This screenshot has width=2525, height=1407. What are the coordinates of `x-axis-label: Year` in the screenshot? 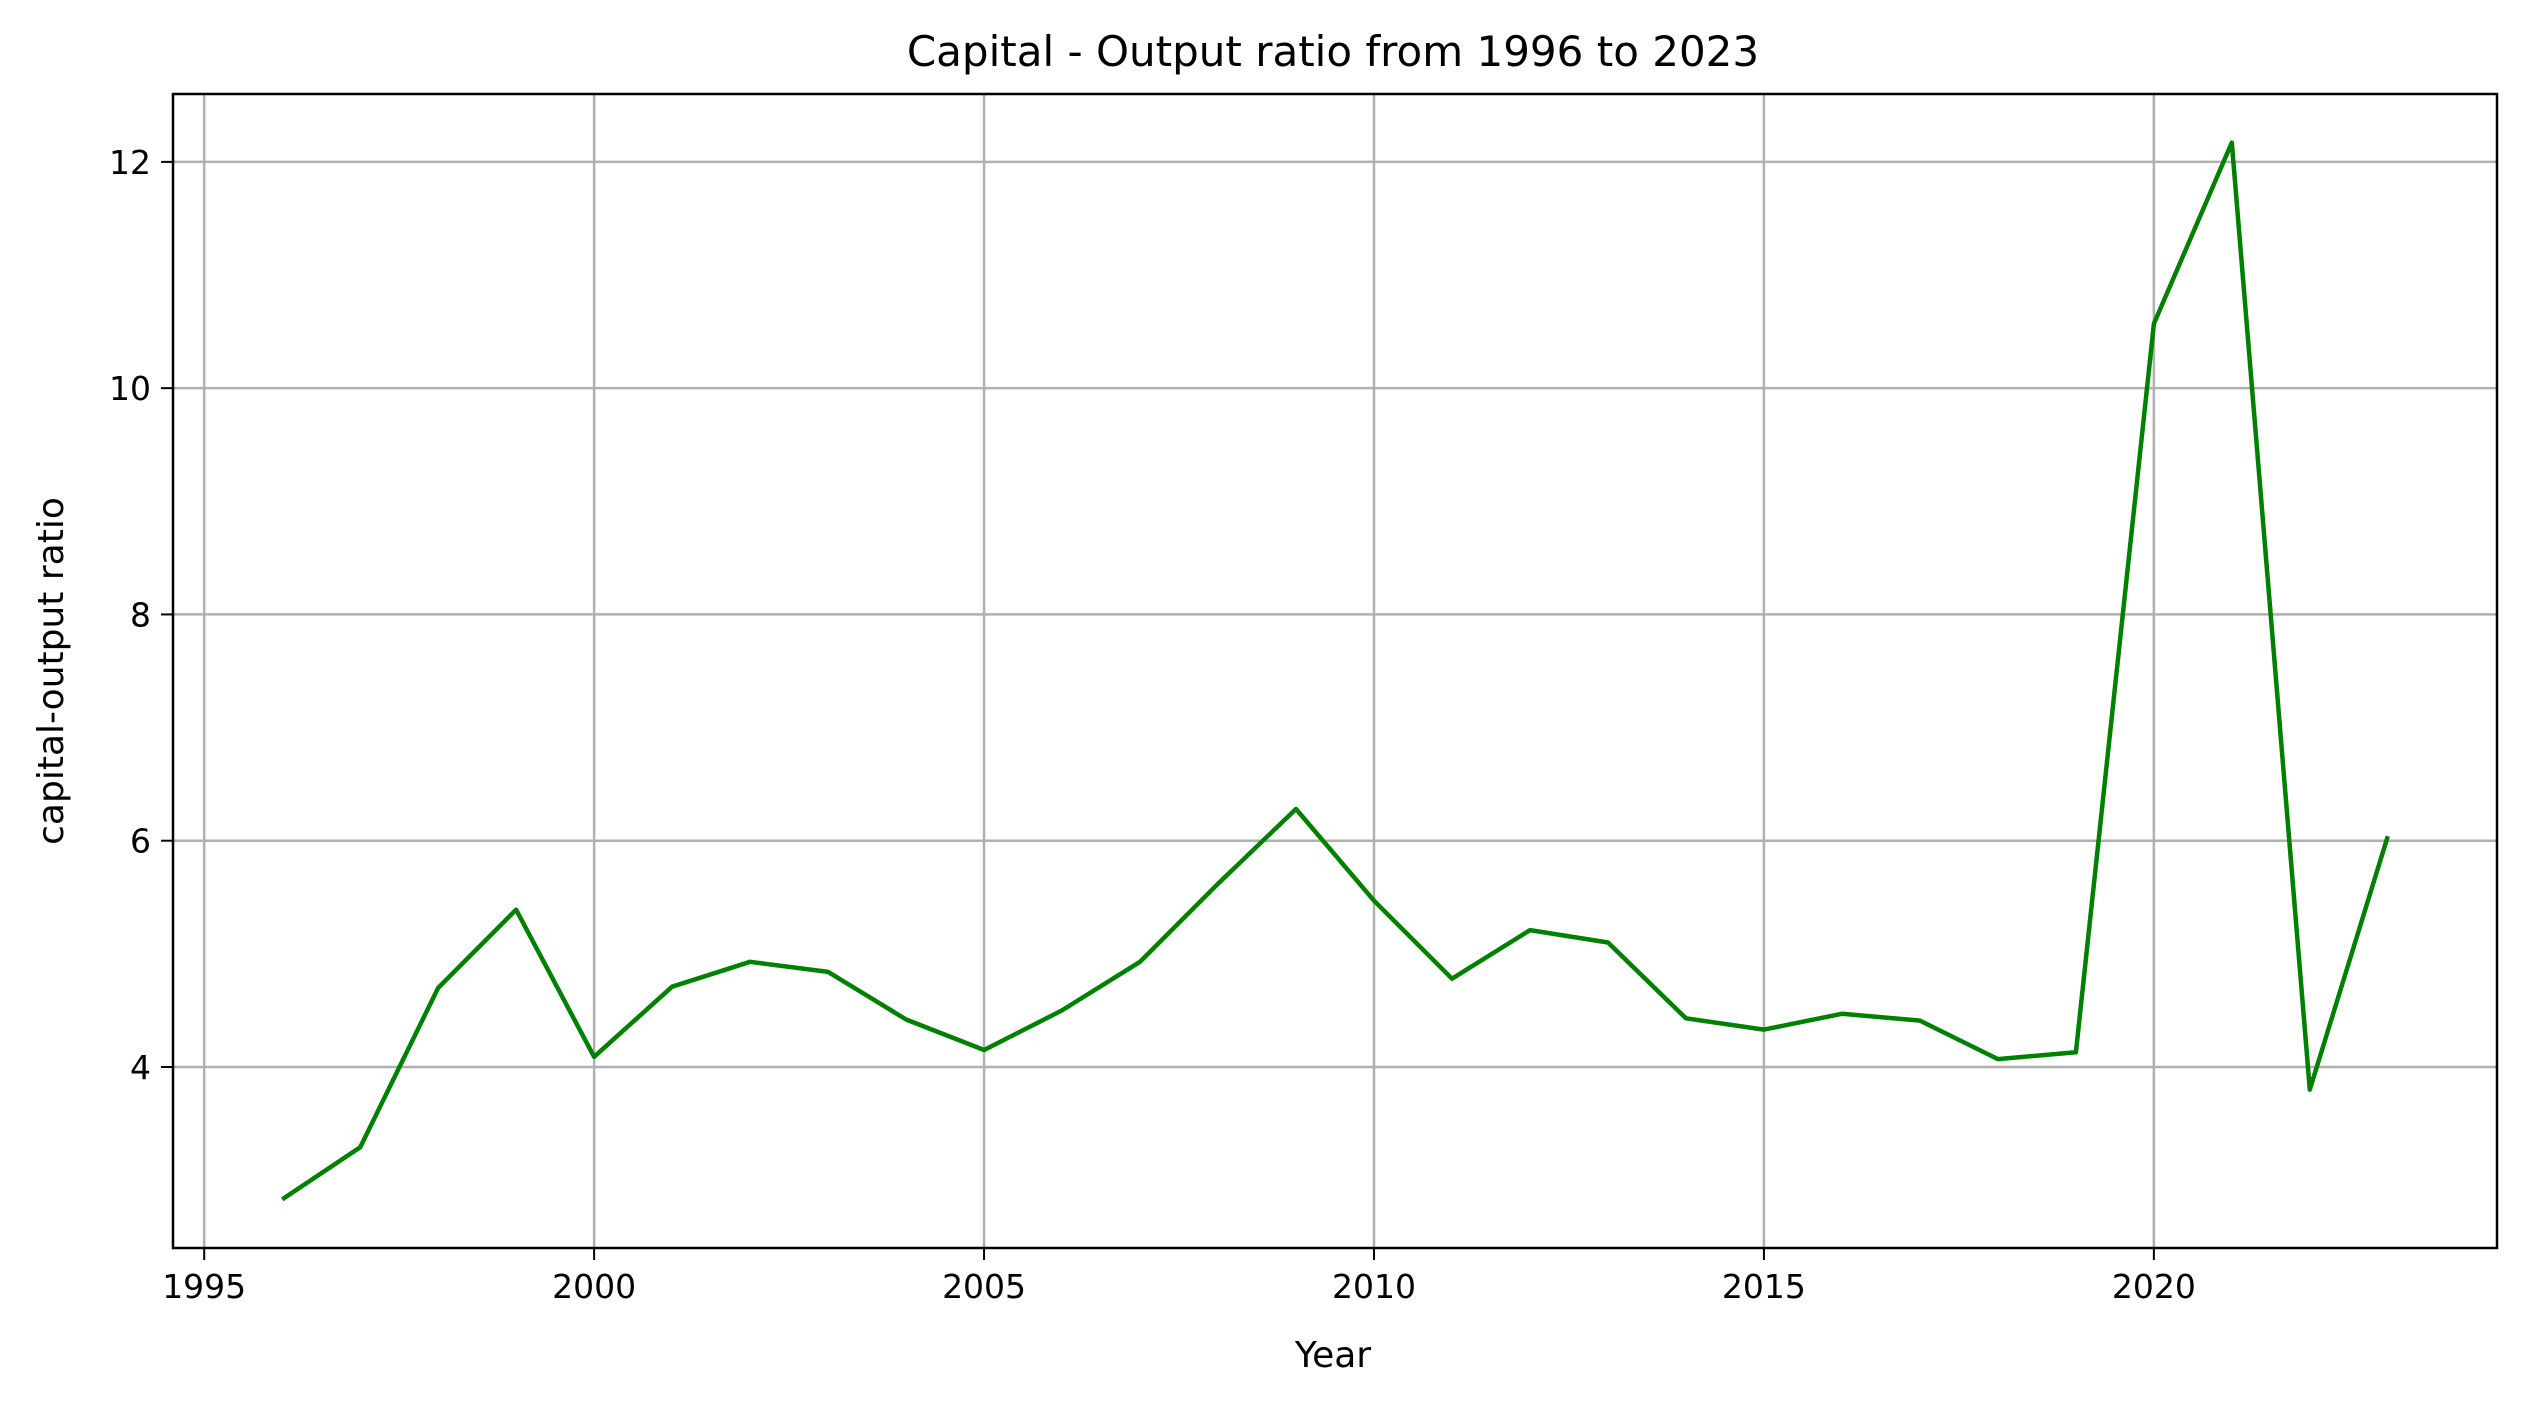 It's located at (1332, 1355).